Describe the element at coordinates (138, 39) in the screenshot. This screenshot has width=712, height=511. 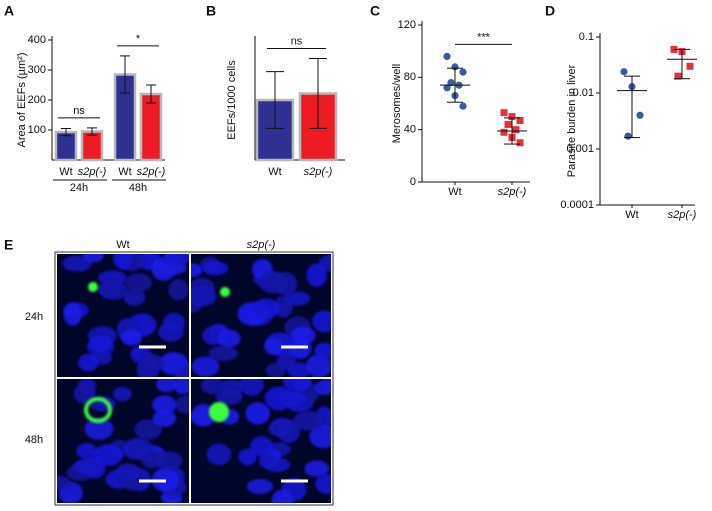
I see `significance-label: *` at that location.